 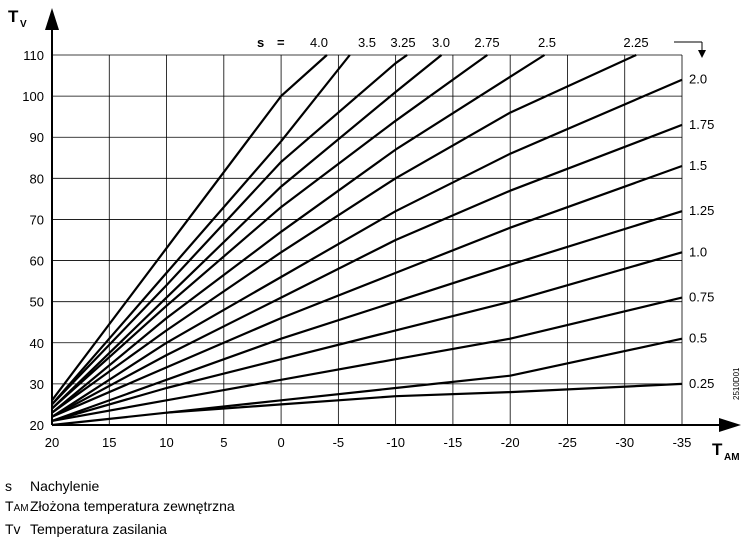 I want to click on y-tick-label: 110, so click(x=33, y=55).